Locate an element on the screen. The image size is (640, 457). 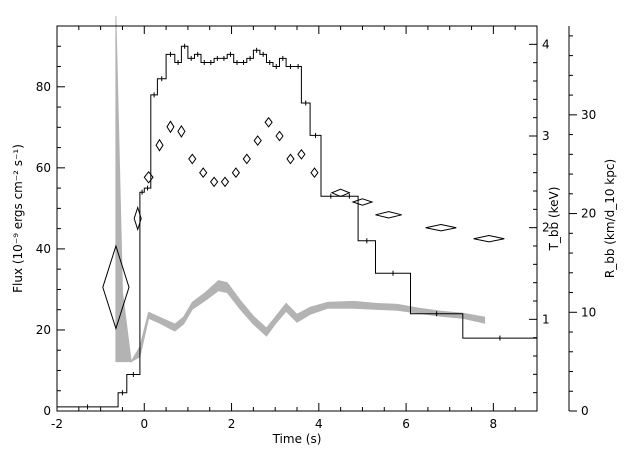
flux-axis-label: Flux (10⁻⁹ ergs cm⁻² s⁻¹) is located at coordinates (18, 218).